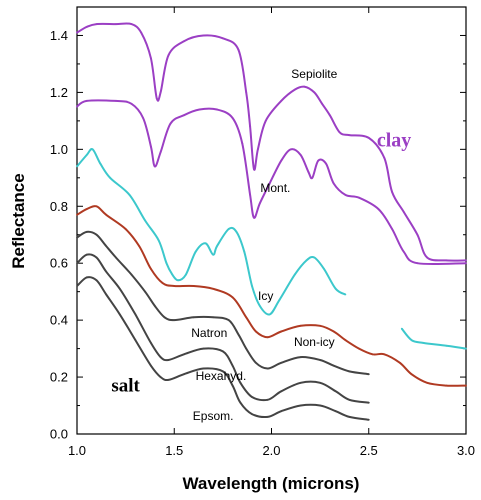 The width and height of the screenshot is (481, 500). I want to click on x-axis-title: Wavelength (microns), so click(271, 483).